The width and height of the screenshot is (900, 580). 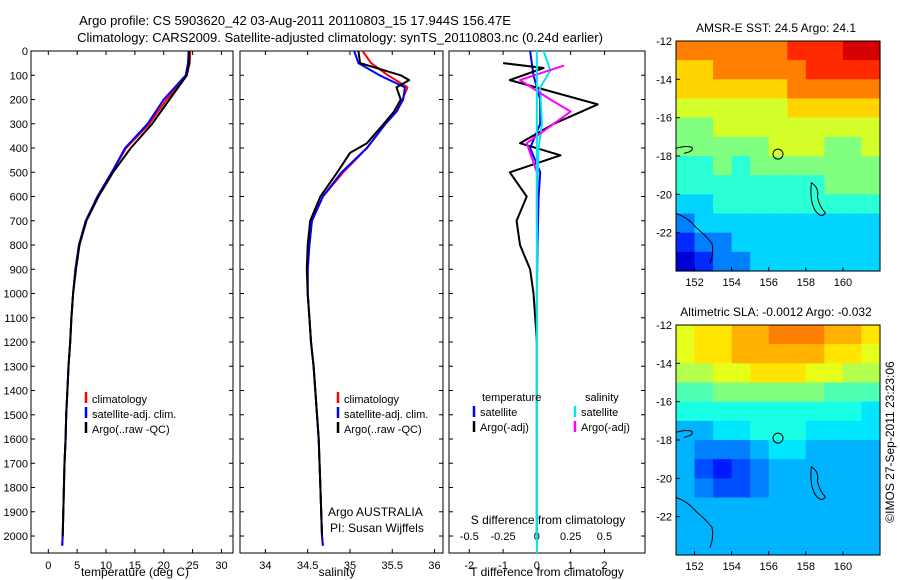 What do you see at coordinates (664, 80) in the screenshot?
I see `sst-map-ytick-label: -14` at bounding box center [664, 80].